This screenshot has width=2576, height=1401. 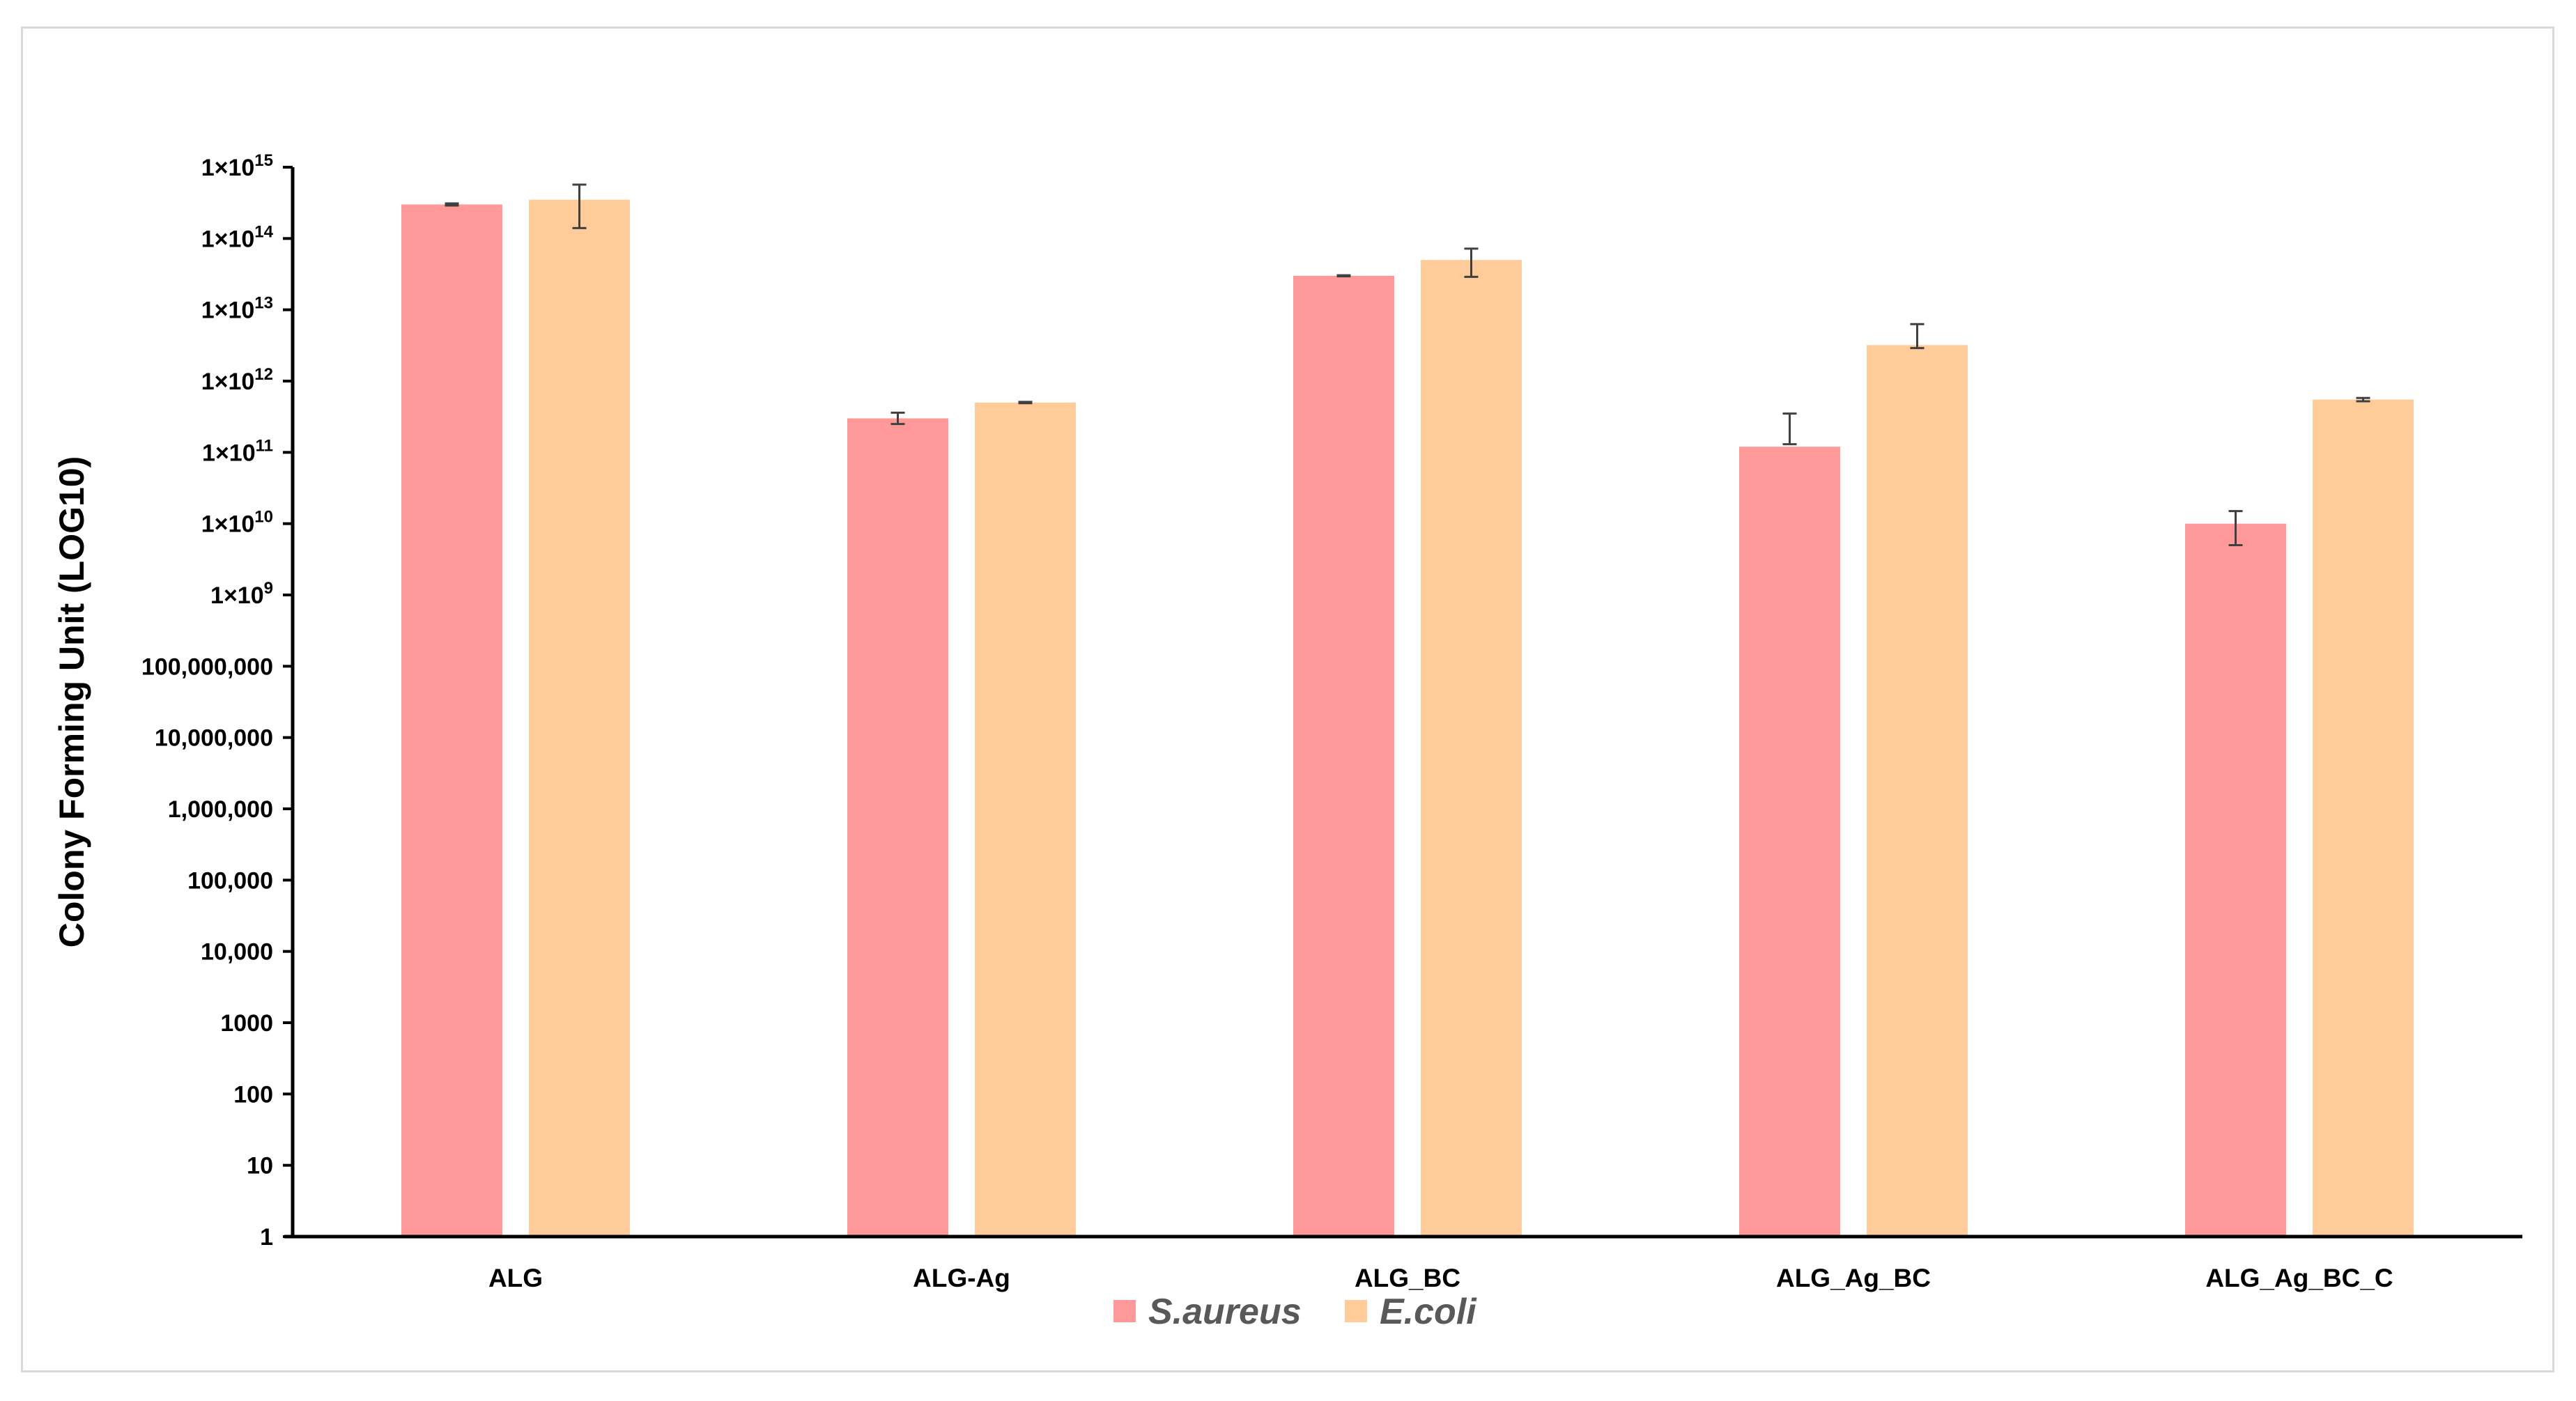 What do you see at coordinates (237, 166) in the screenshot?
I see `y-tick-label: 1×10¹⁵` at bounding box center [237, 166].